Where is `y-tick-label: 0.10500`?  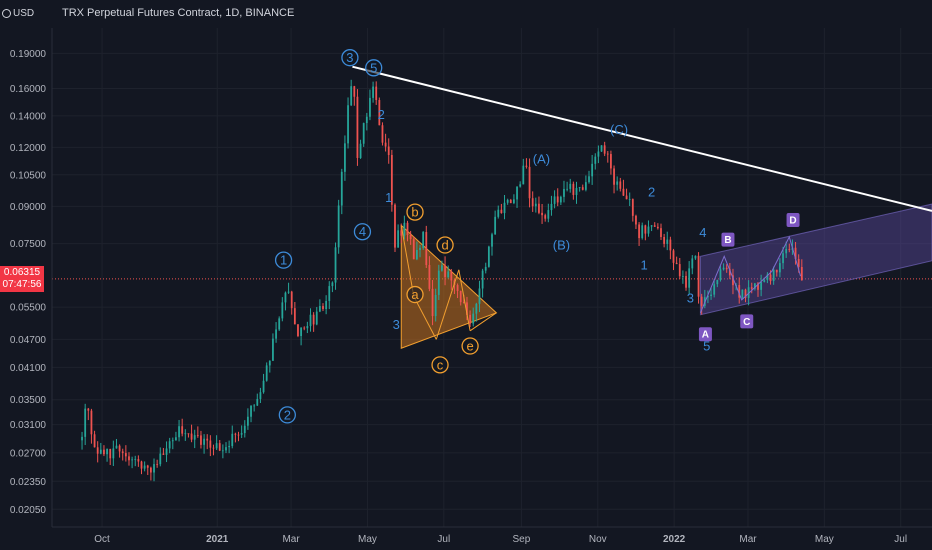
y-tick-label: 0.10500 is located at coordinates (28, 175).